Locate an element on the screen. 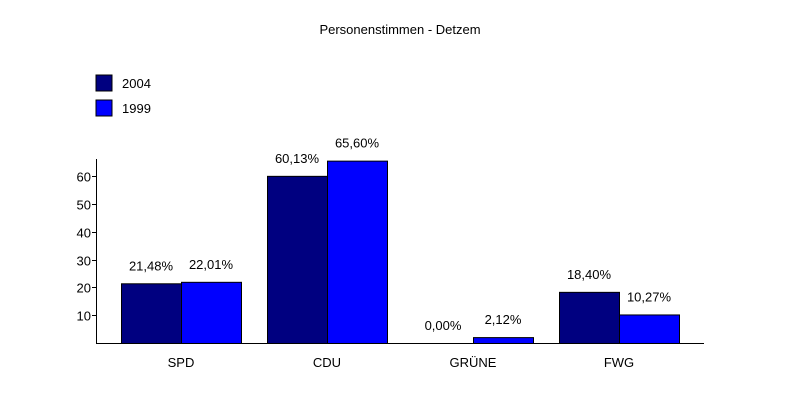  x-tick-label-CDU: CDU is located at coordinates (327, 362).